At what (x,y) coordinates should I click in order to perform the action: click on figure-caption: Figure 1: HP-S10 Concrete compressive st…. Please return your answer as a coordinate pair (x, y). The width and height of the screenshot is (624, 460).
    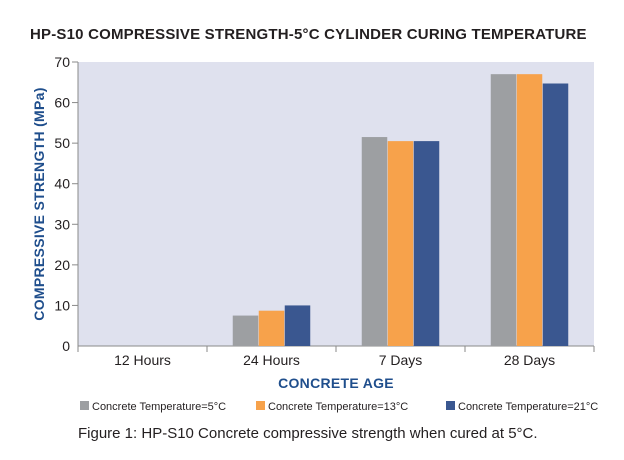
    Looking at the image, I should click on (308, 433).